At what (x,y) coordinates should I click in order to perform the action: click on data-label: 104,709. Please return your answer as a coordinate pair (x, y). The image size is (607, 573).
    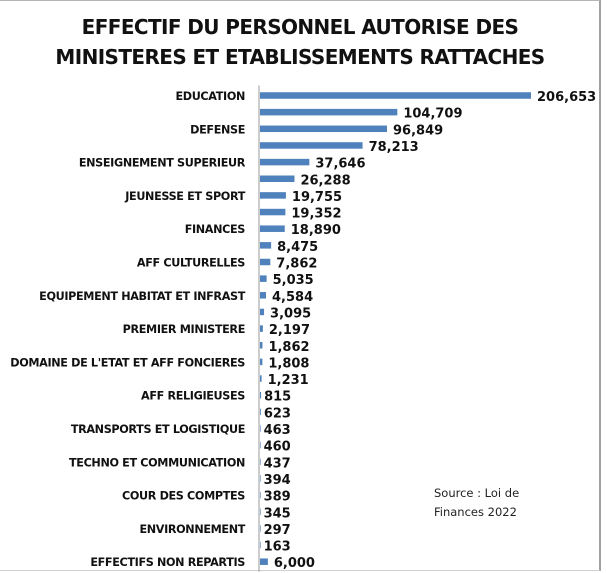
    Looking at the image, I should click on (432, 114).